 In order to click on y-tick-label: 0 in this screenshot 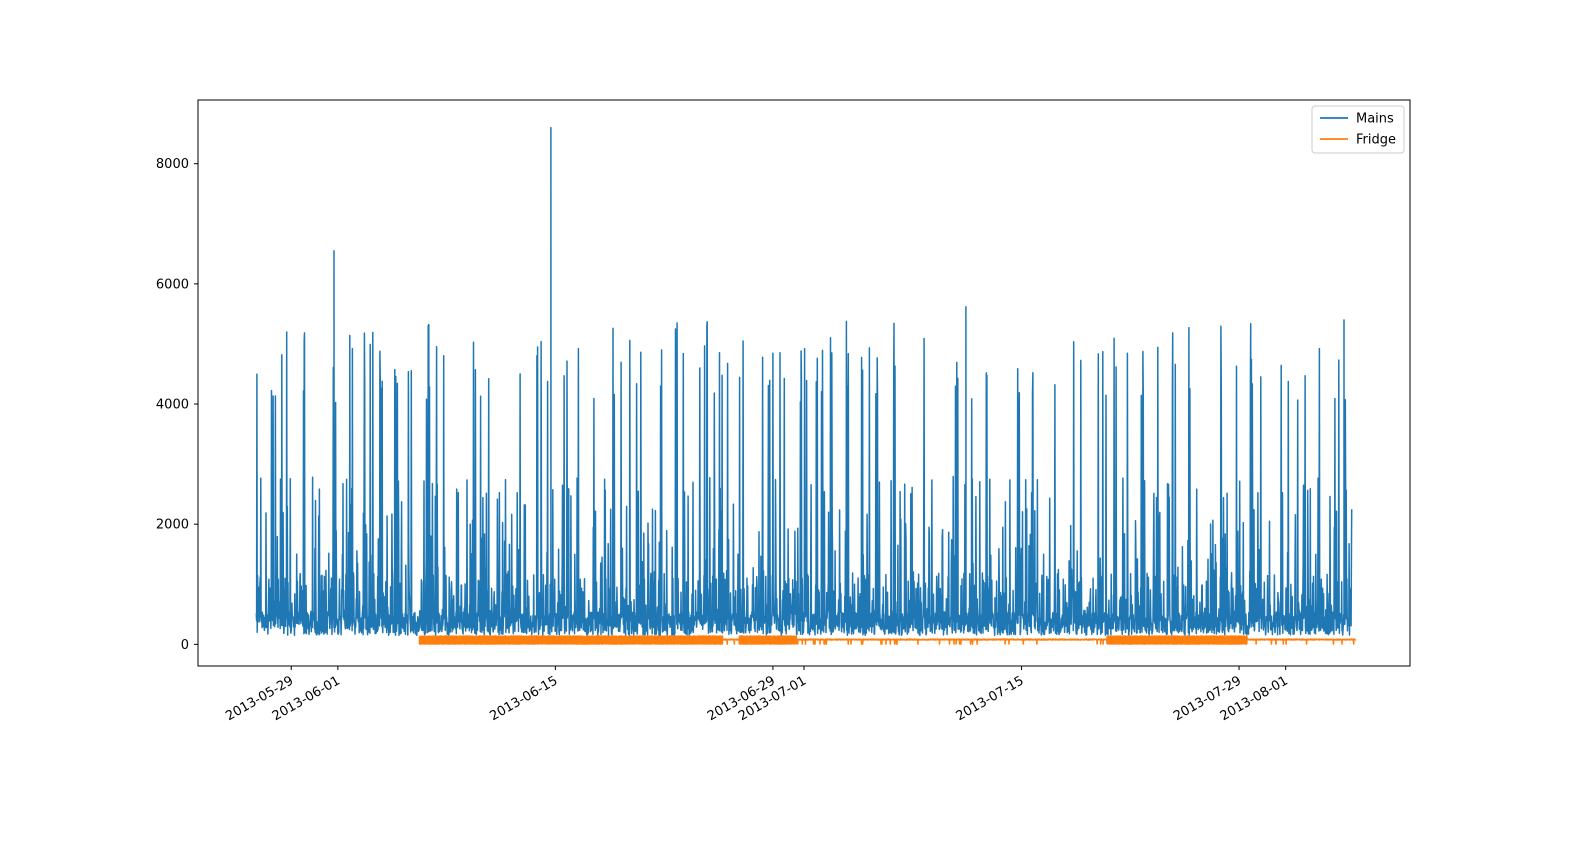, I will do `click(185, 645)`.